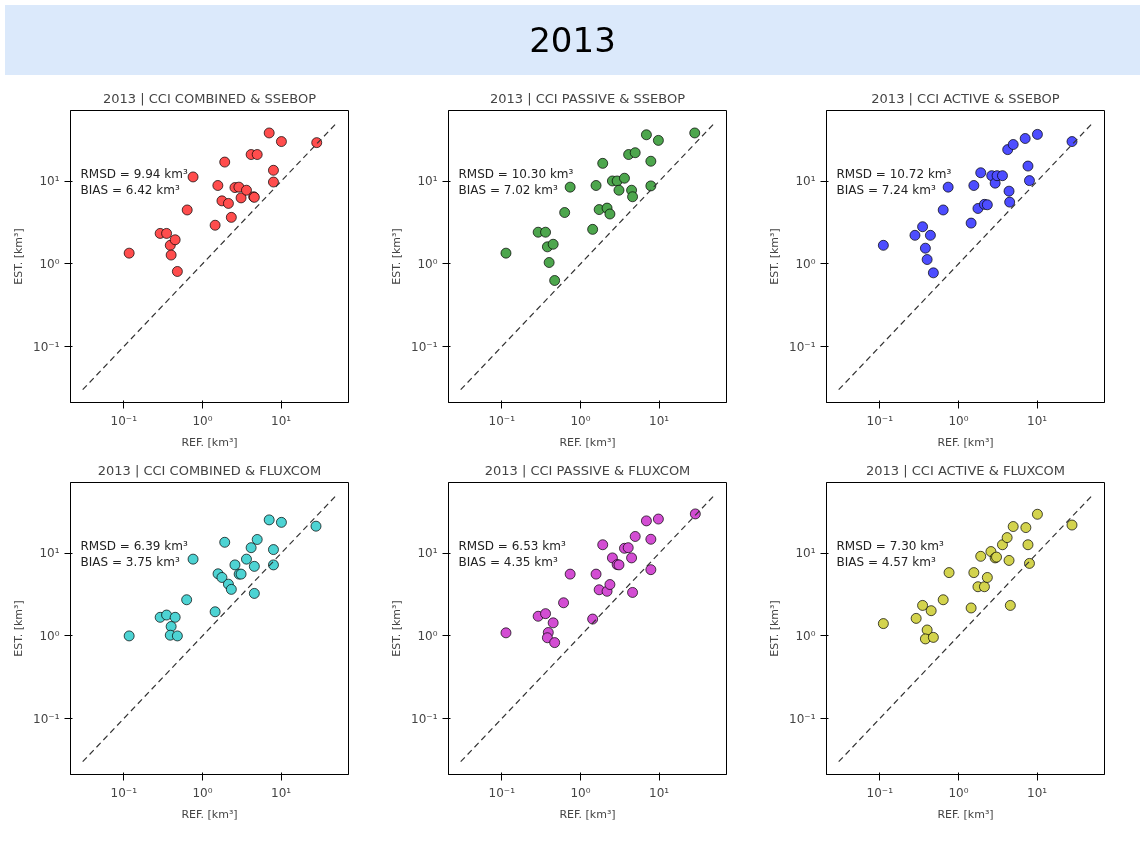 The image size is (1145, 845). I want to click on chart-title: 2013 | CCI ACTIVE & FLUXCOM, so click(965, 470).